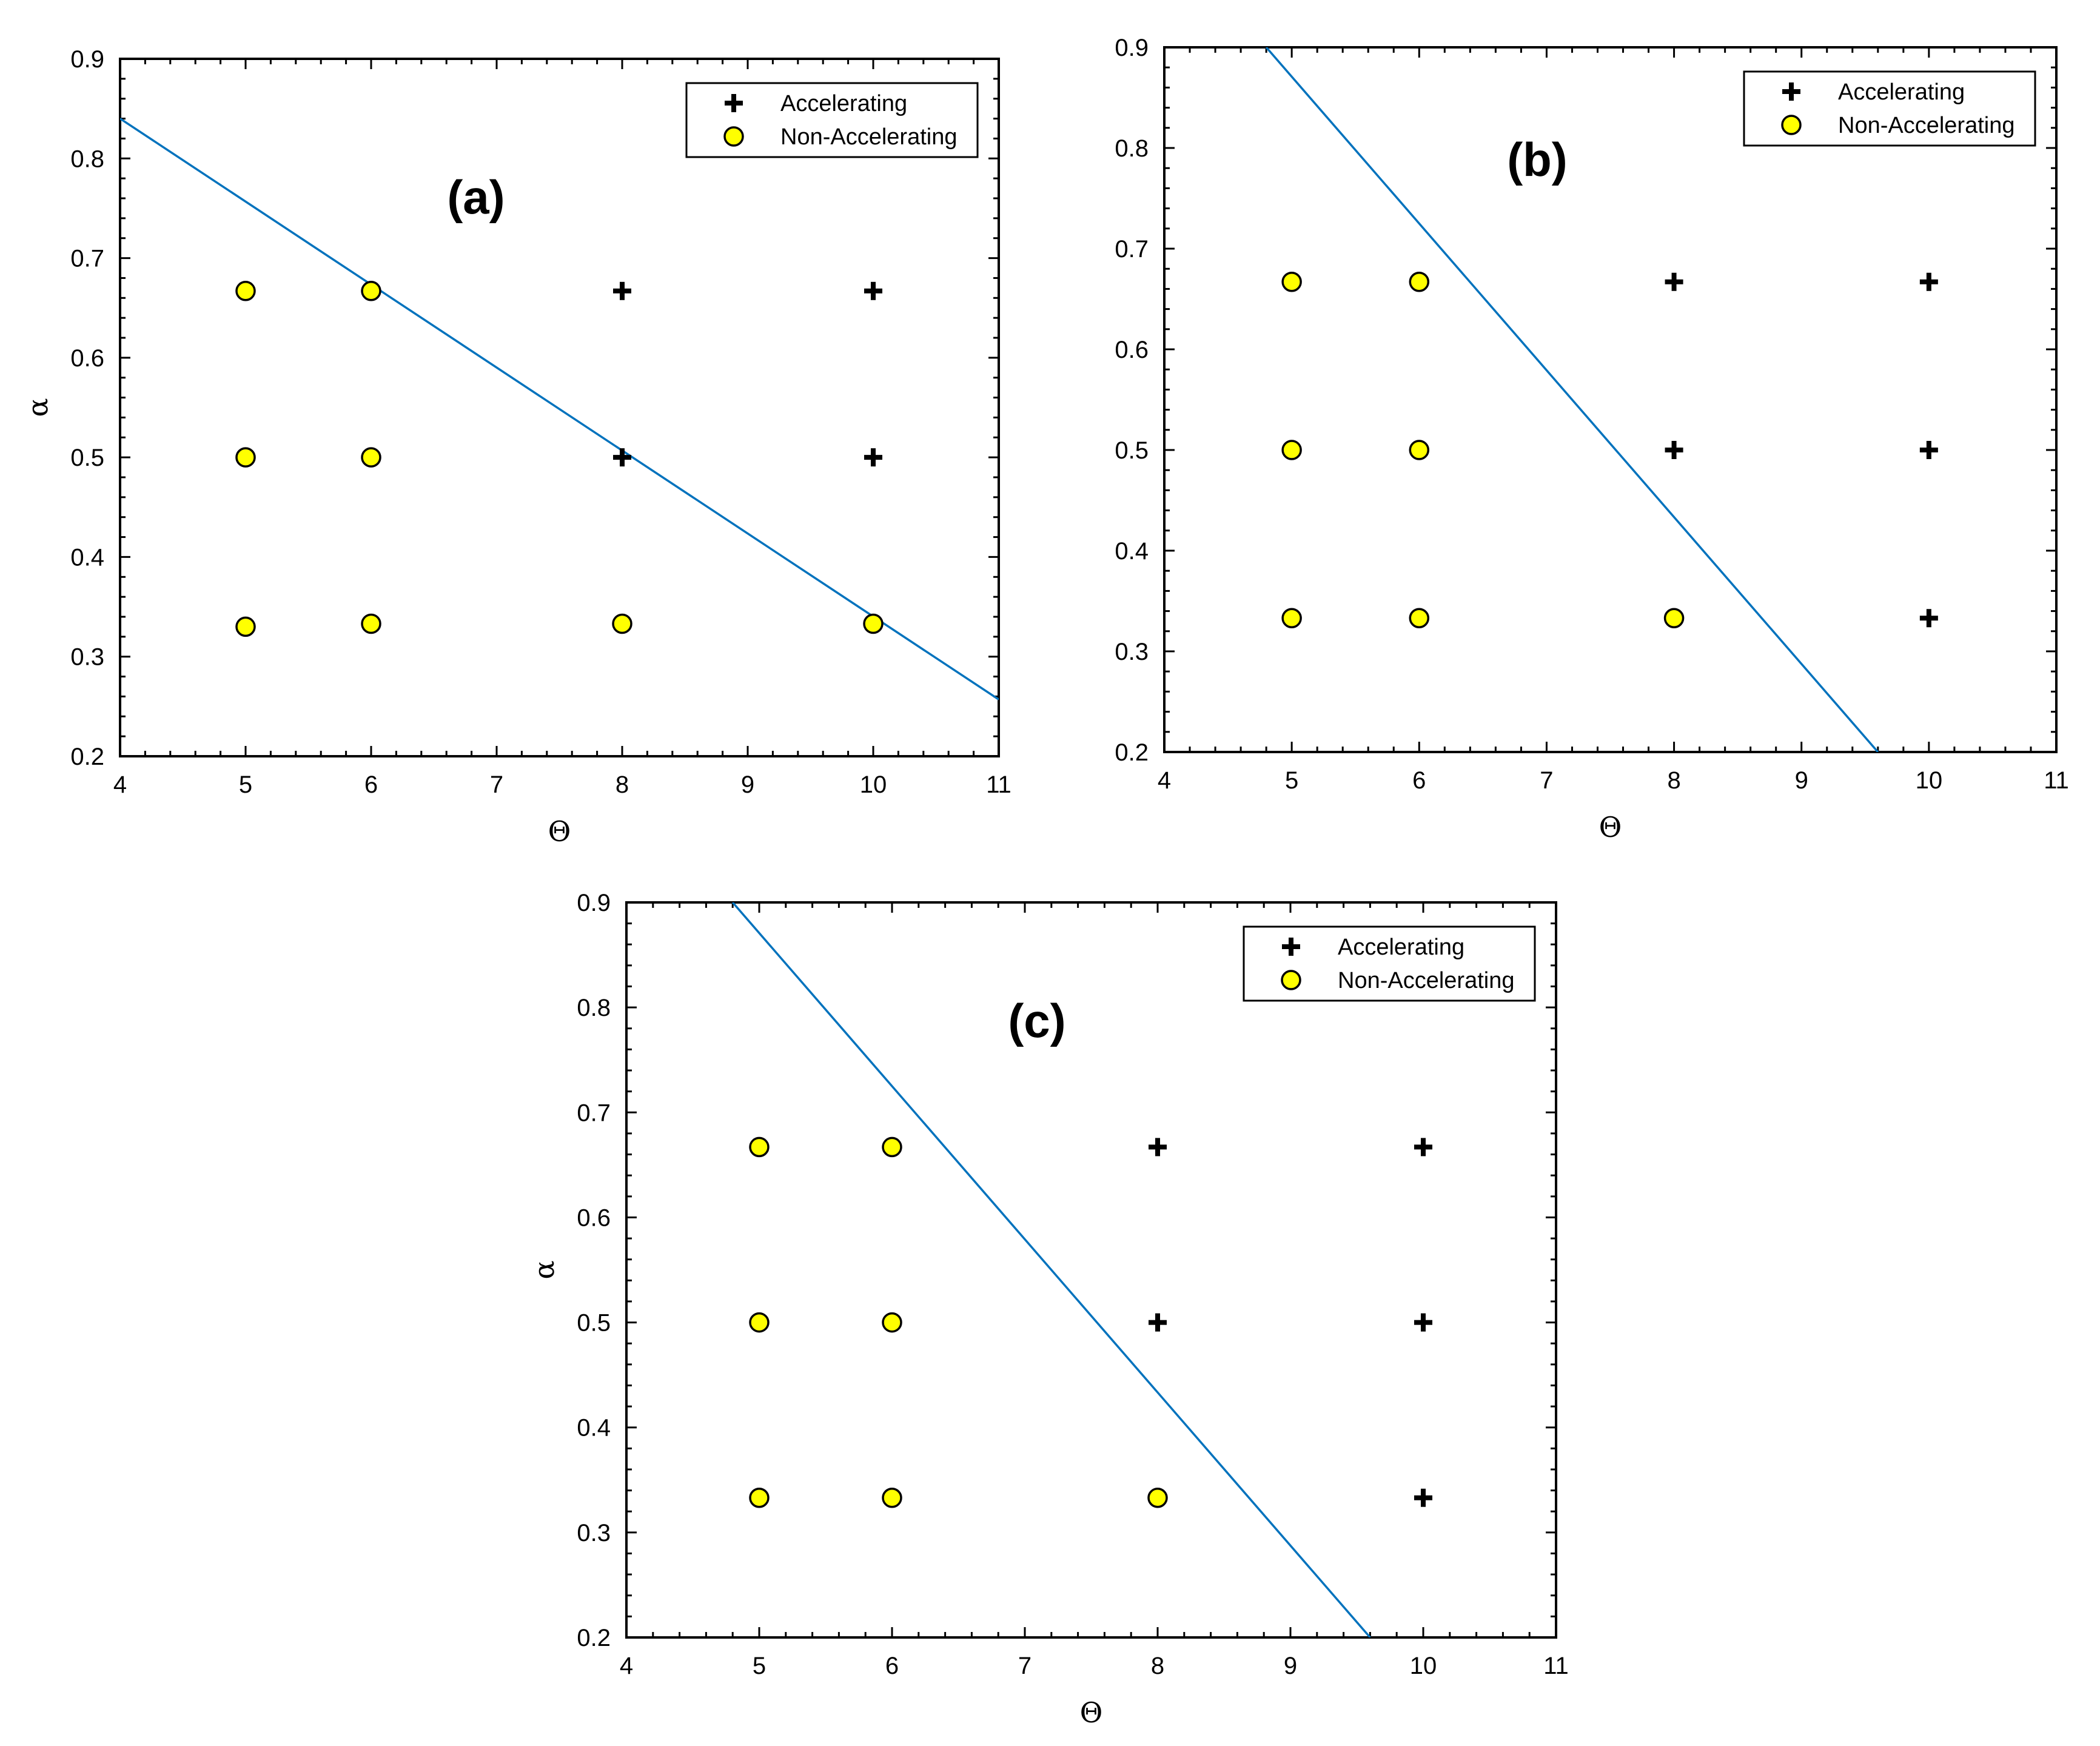  What do you see at coordinates (476, 197) in the screenshot?
I see `panel-label: (a)` at bounding box center [476, 197].